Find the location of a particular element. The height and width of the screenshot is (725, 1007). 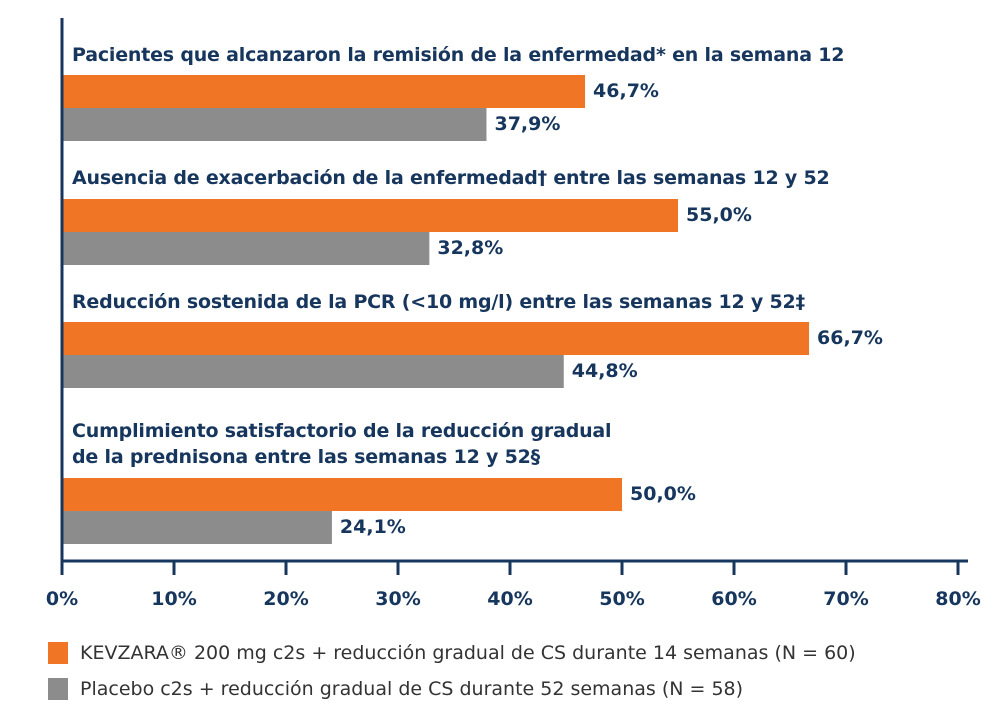

data-label: 32,8% is located at coordinates (470, 248).